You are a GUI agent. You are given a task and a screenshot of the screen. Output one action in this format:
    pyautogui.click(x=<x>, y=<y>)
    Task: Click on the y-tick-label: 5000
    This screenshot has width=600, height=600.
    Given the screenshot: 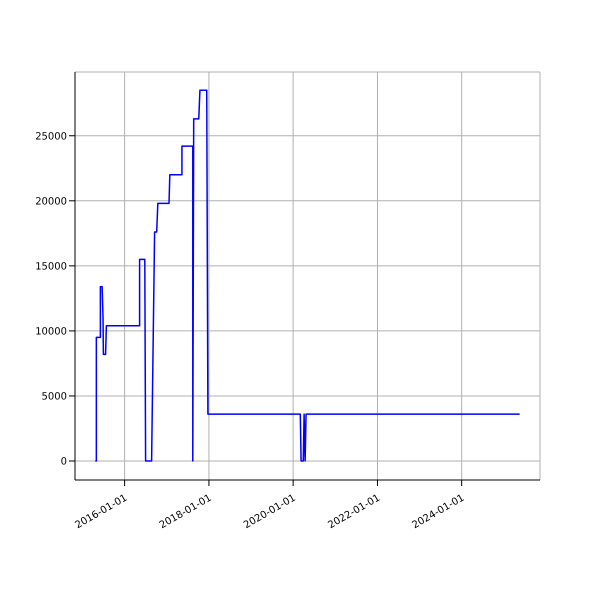 What is the action you would take?
    pyautogui.click(x=54, y=397)
    